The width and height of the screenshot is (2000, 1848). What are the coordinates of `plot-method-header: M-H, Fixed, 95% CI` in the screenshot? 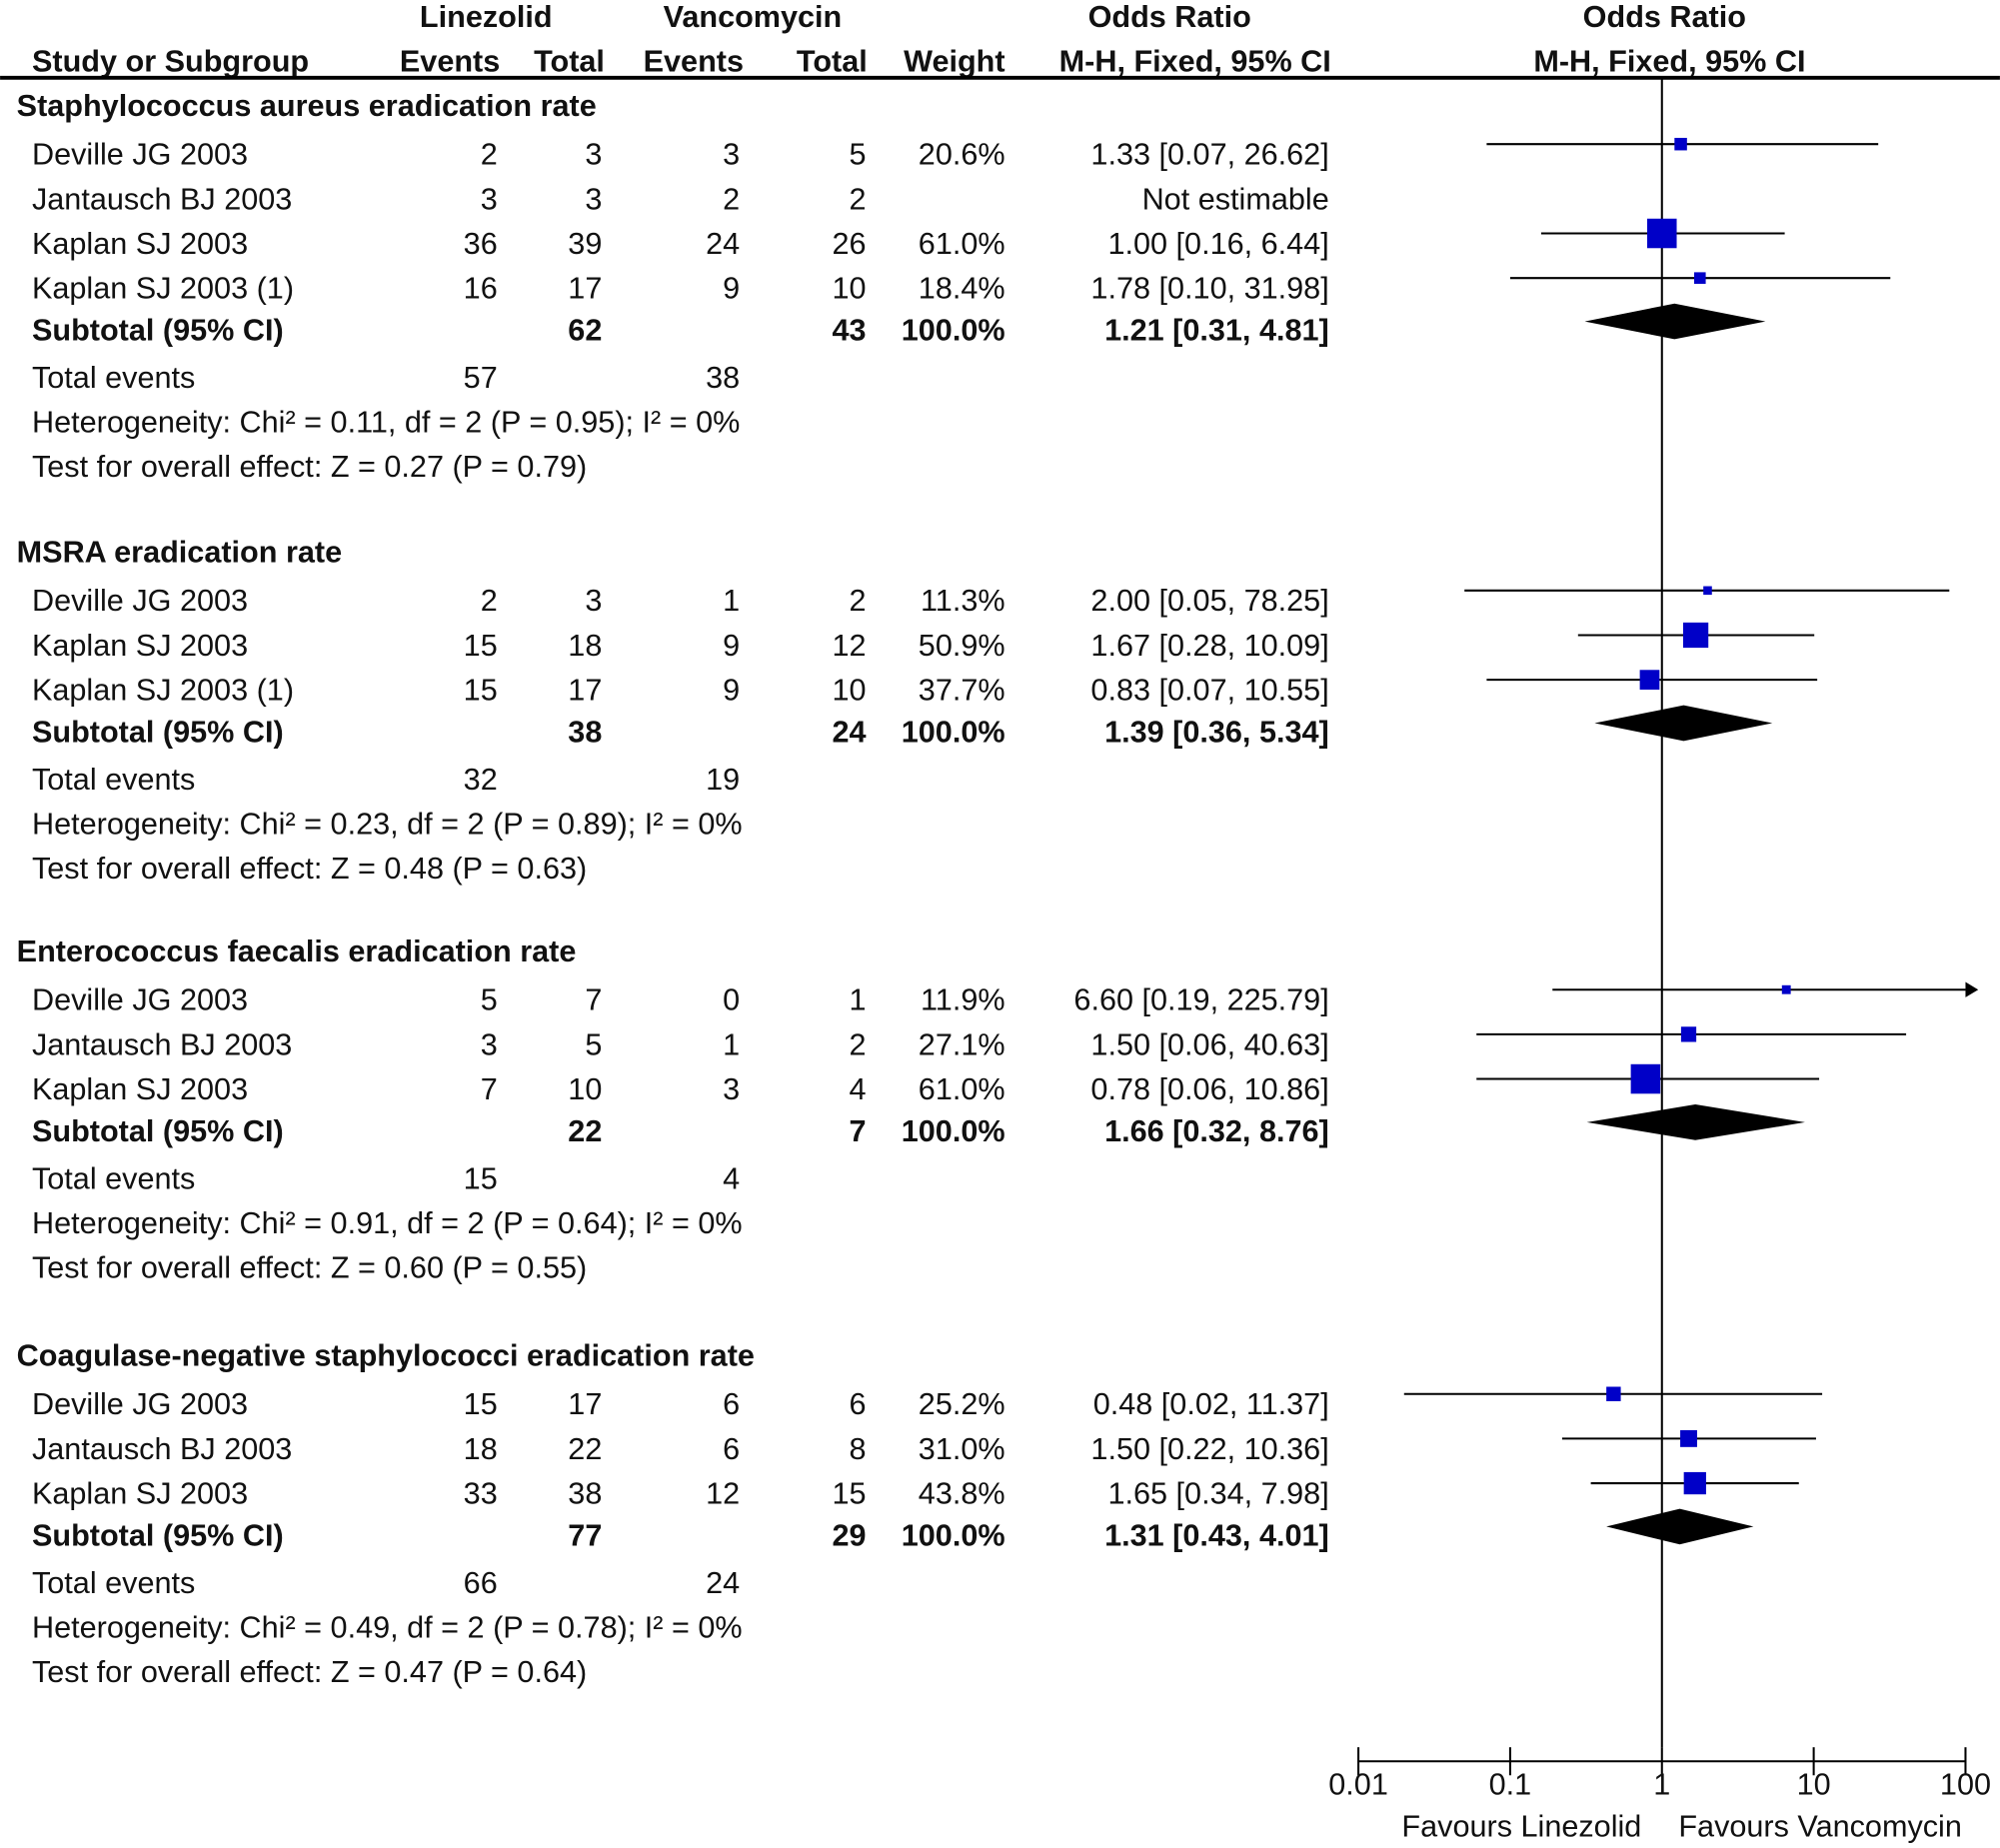 It's located at (1669, 61).